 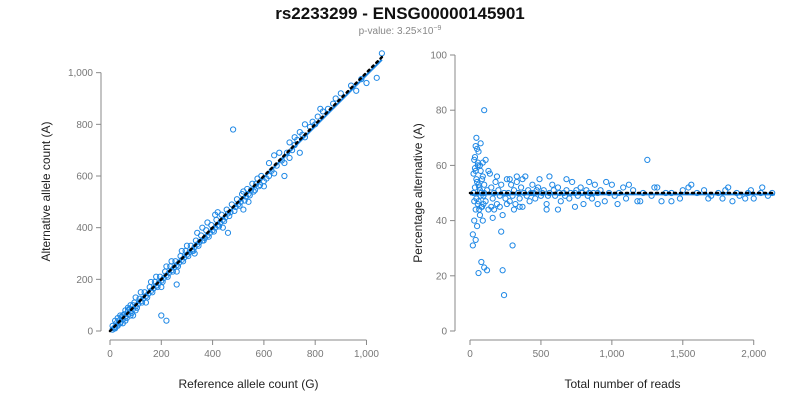 I want to click on left-y-tick-label: 400, so click(x=84, y=228).